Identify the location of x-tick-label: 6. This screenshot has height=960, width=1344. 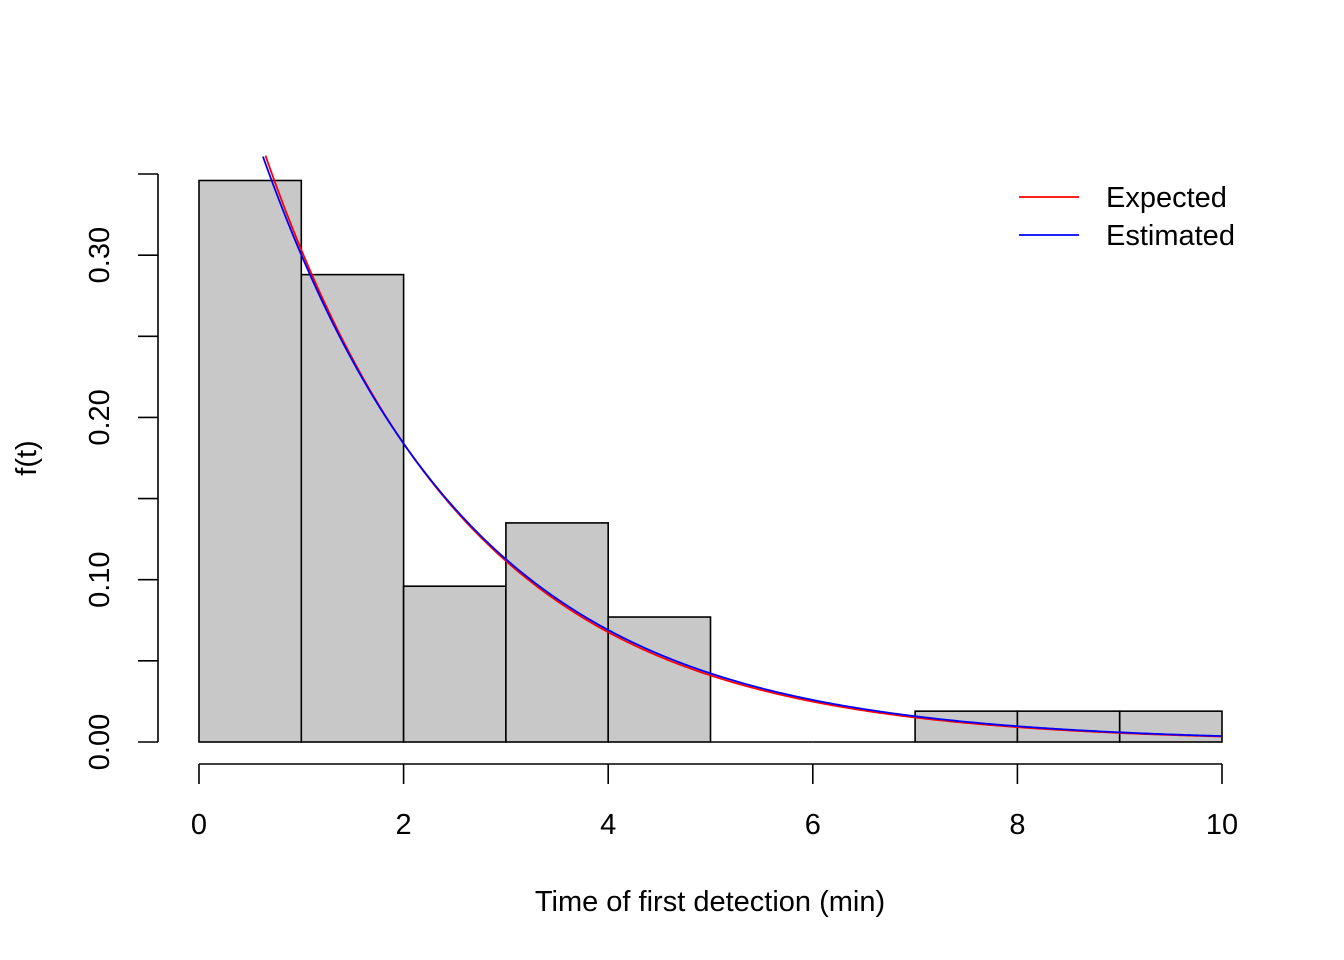
(813, 825).